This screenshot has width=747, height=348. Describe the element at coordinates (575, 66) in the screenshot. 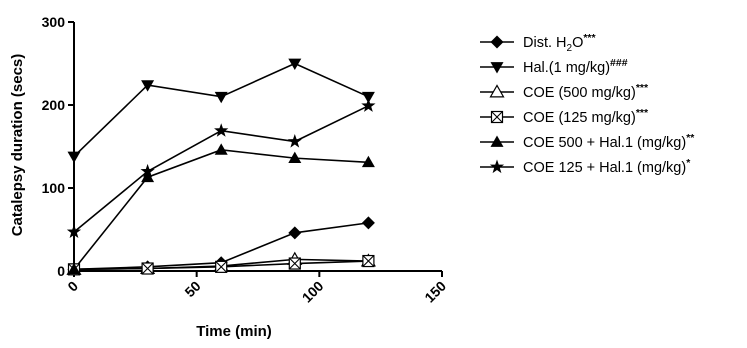

I see `legend-label: Hal.(1 mg/kg)###` at that location.